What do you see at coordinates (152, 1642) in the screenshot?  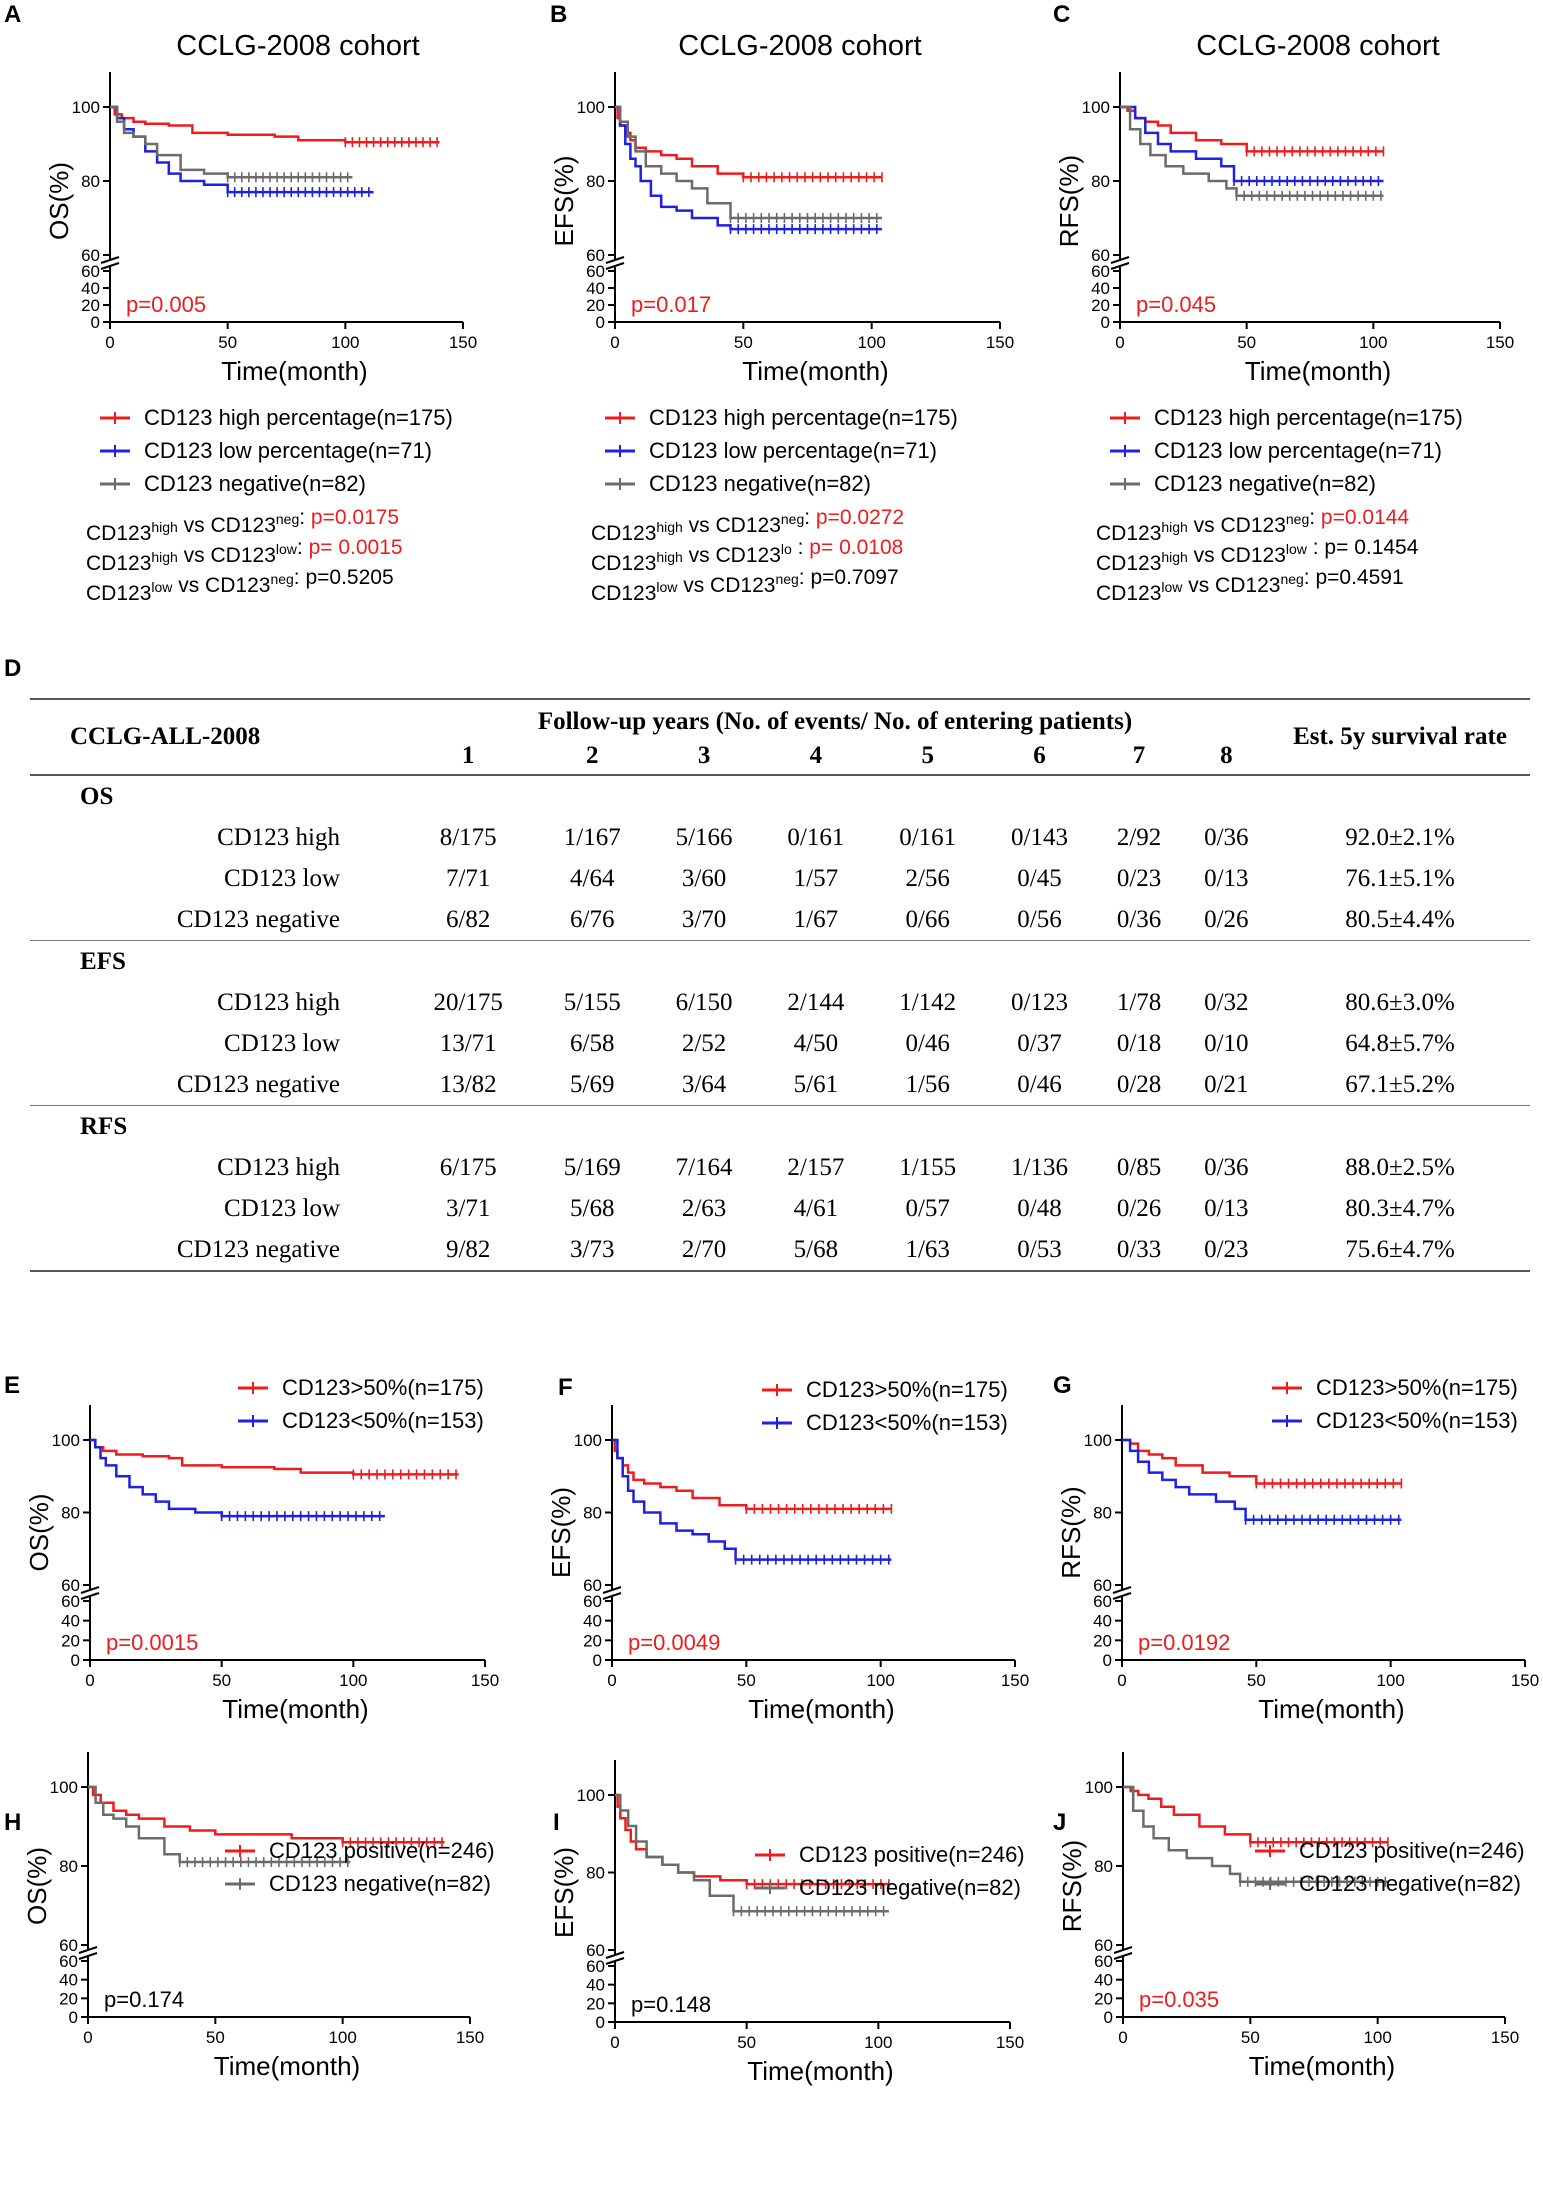 I see `p-value: p=0.0015` at bounding box center [152, 1642].